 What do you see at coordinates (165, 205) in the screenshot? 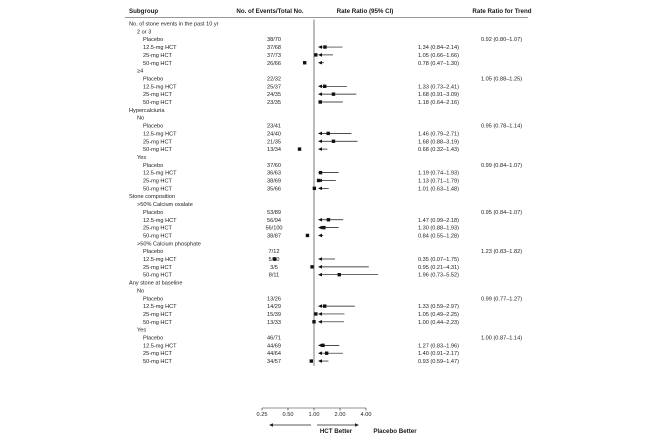
I see `row-label: >50% Calcium oxalate` at bounding box center [165, 205].